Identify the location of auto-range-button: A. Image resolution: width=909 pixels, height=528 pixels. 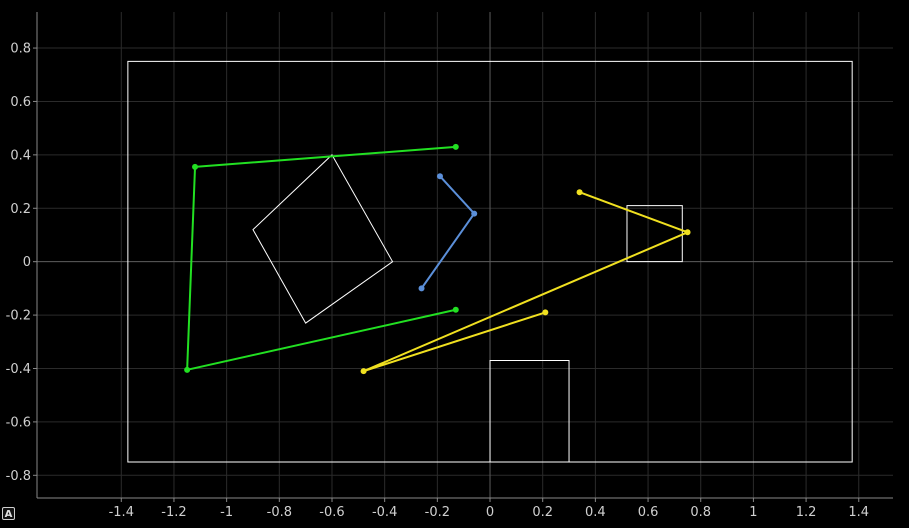
(8, 513).